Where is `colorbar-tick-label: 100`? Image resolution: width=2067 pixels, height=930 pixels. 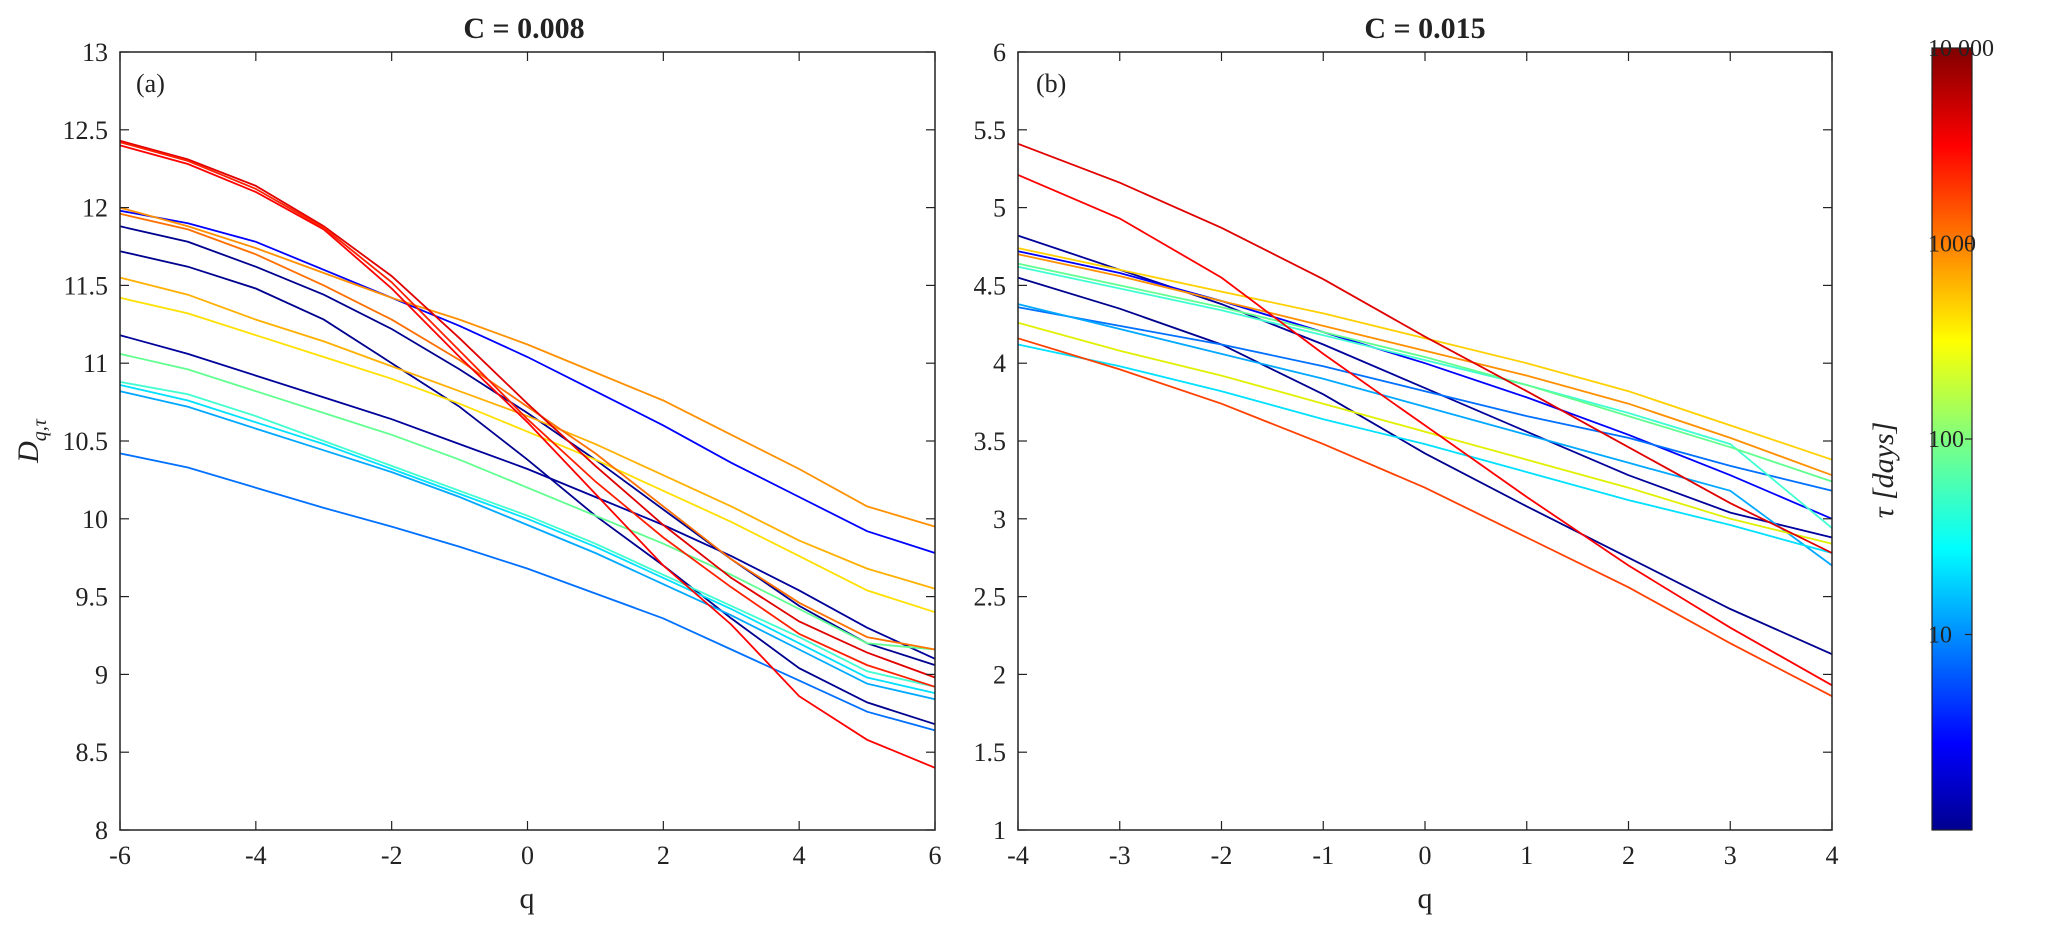 colorbar-tick-label: 100 is located at coordinates (1946, 440).